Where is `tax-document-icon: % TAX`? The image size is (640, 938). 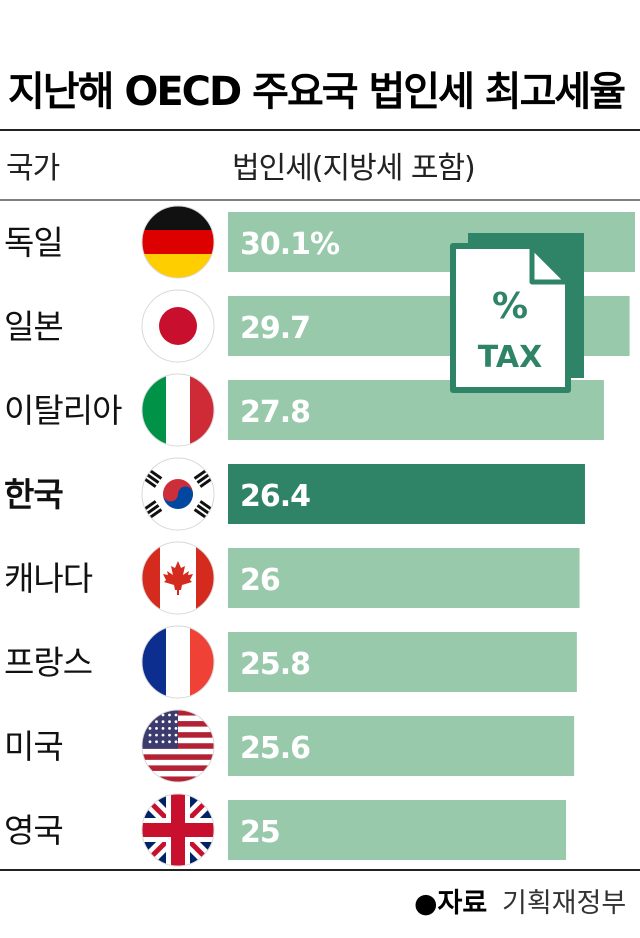
tax-document-icon: % TAX is located at coordinates (517, 313).